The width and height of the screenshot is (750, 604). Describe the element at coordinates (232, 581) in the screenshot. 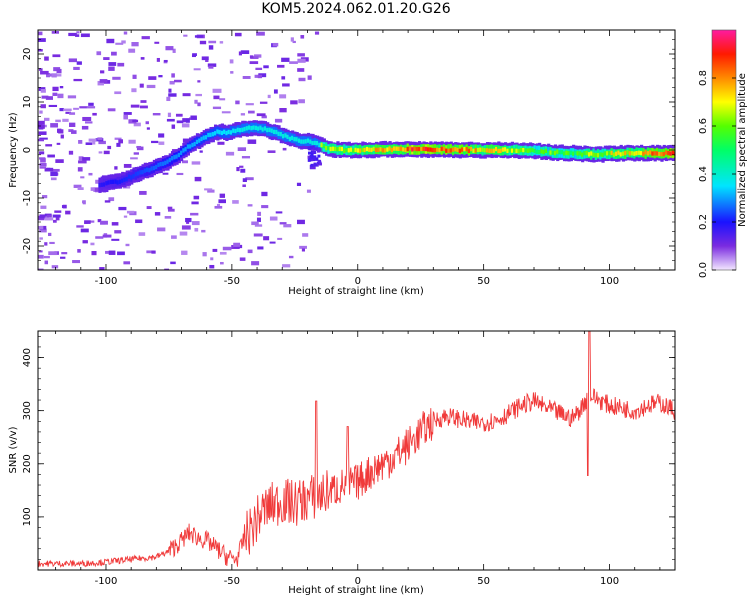

I see `snr-x-tick-label: -50` at that location.